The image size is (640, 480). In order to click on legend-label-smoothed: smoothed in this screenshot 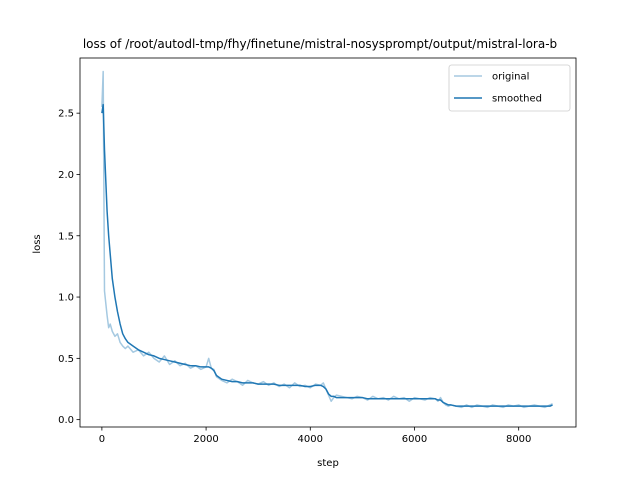, I will do `click(517, 99)`.